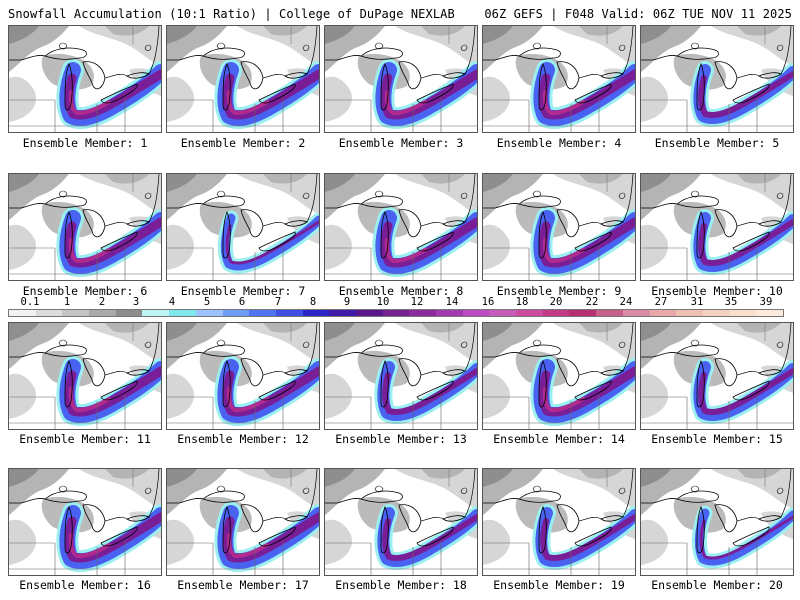  I want to click on legend-tick: 27, so click(661, 302).